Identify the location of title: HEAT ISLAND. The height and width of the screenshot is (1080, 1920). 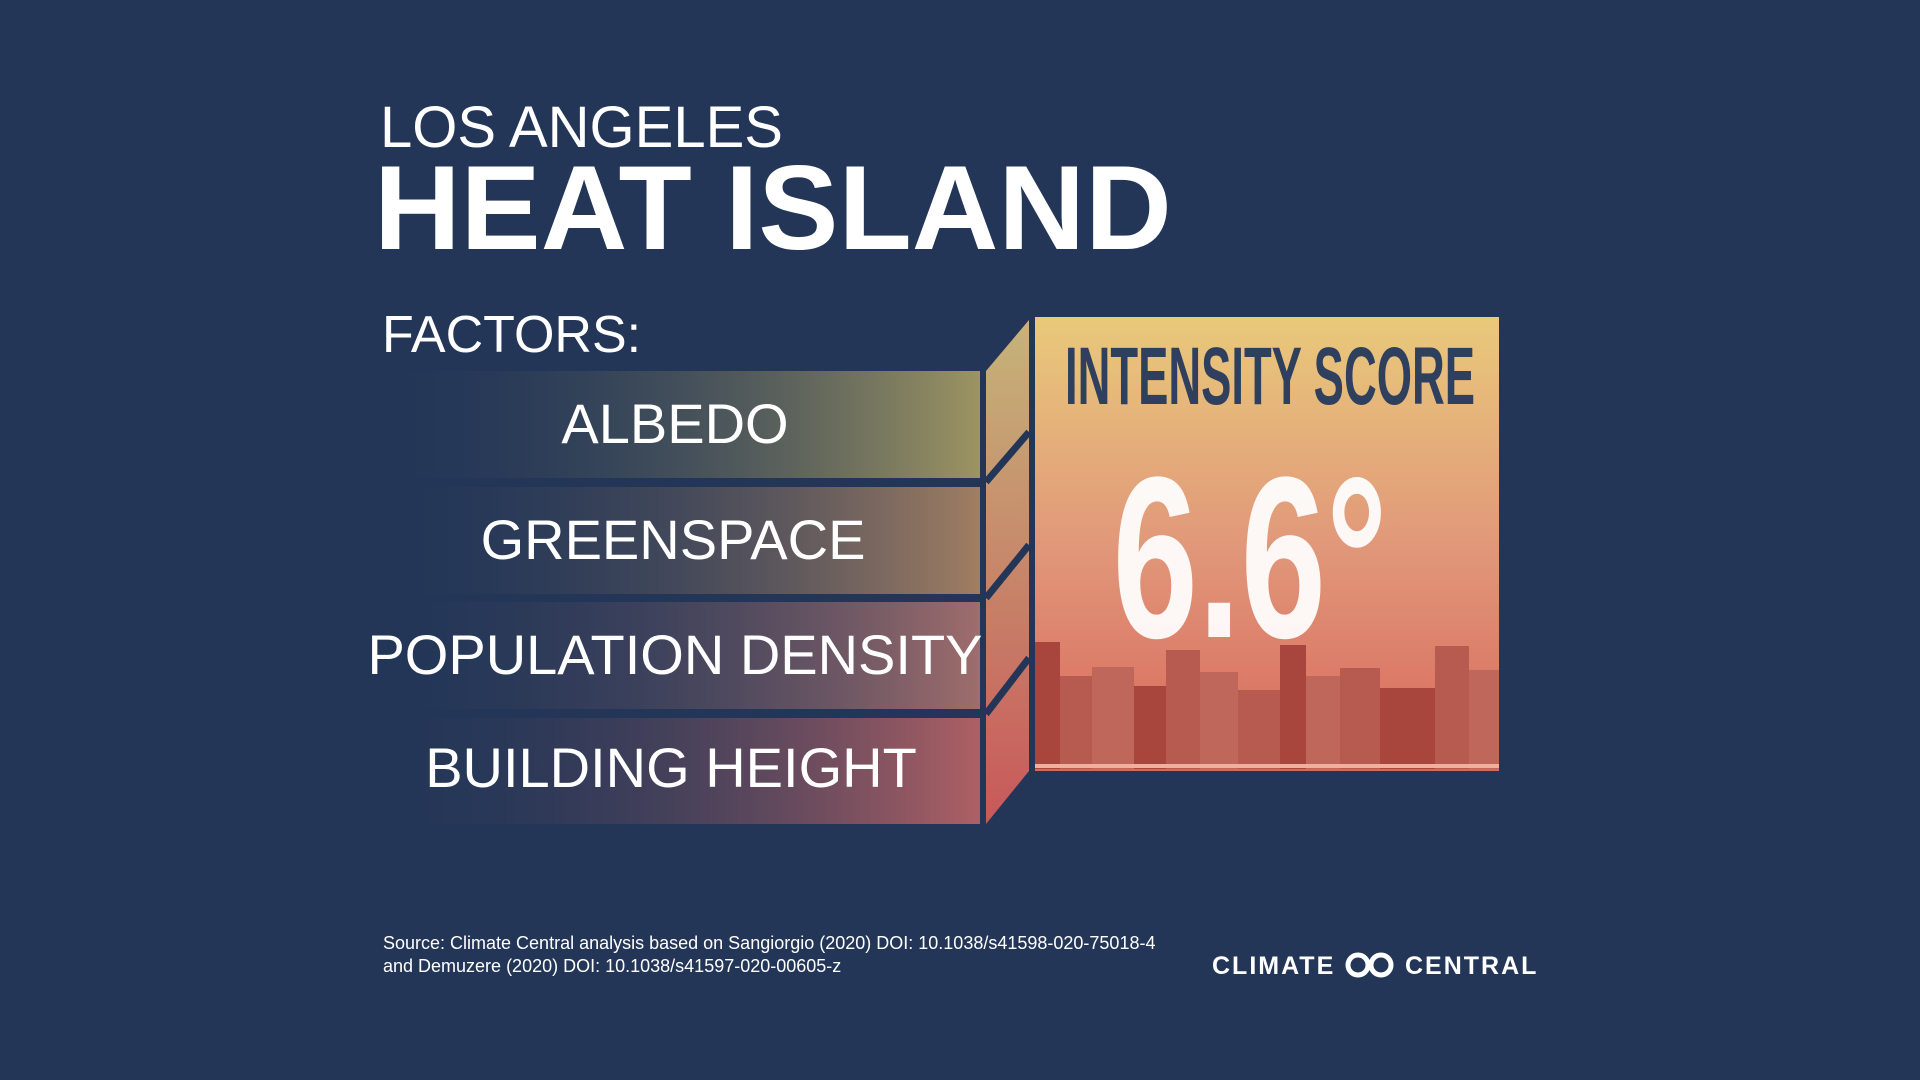
(773, 208).